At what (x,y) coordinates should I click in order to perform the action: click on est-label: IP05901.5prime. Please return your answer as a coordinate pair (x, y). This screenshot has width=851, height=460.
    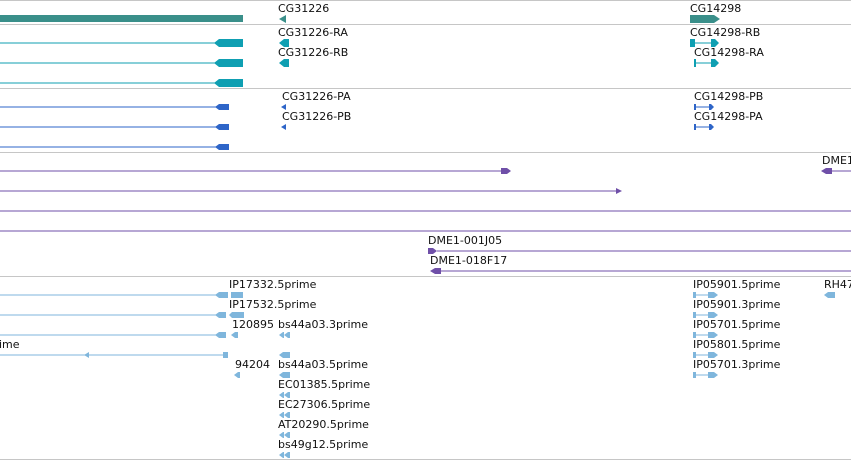
    Looking at the image, I should click on (737, 284).